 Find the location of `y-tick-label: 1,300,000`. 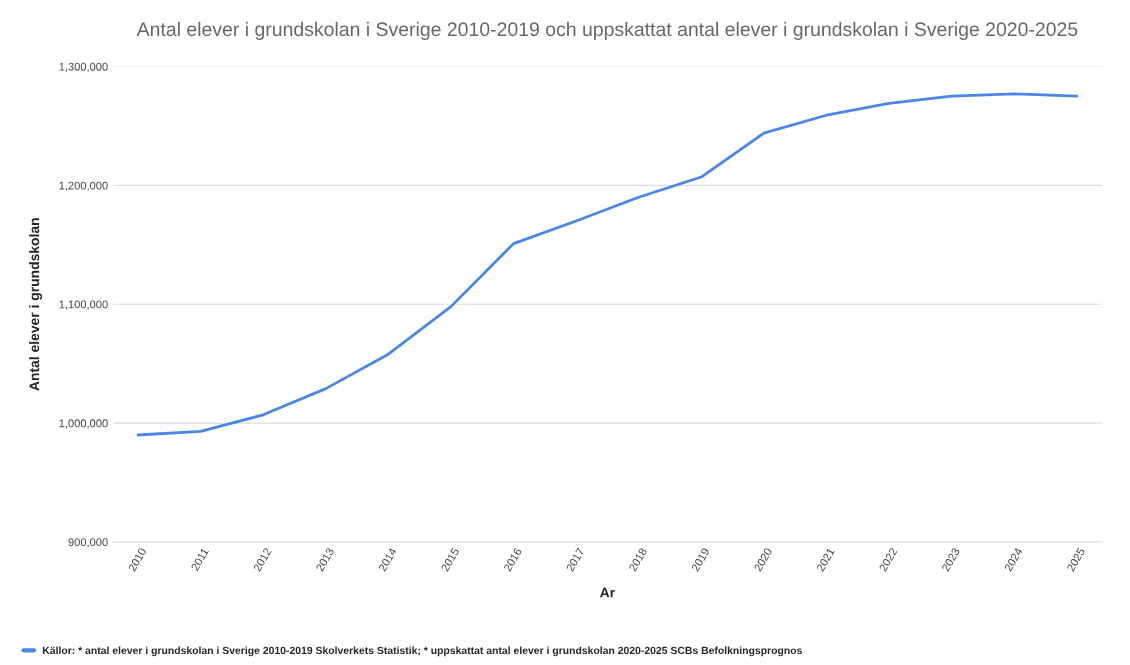

y-tick-label: 1,300,000 is located at coordinates (83, 67).